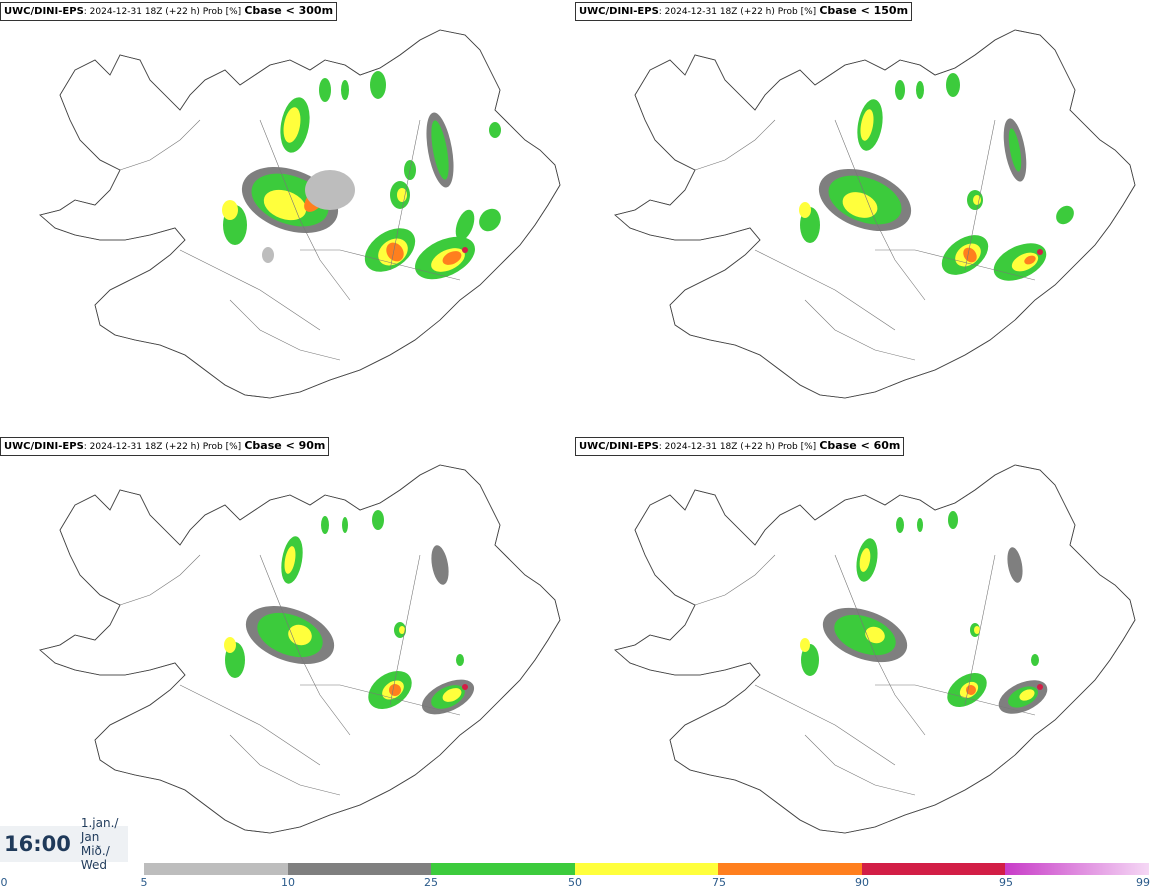 The image size is (1150, 891). Describe the element at coordinates (575, 882) in the screenshot. I see `legend-tick-label: 50` at that location.